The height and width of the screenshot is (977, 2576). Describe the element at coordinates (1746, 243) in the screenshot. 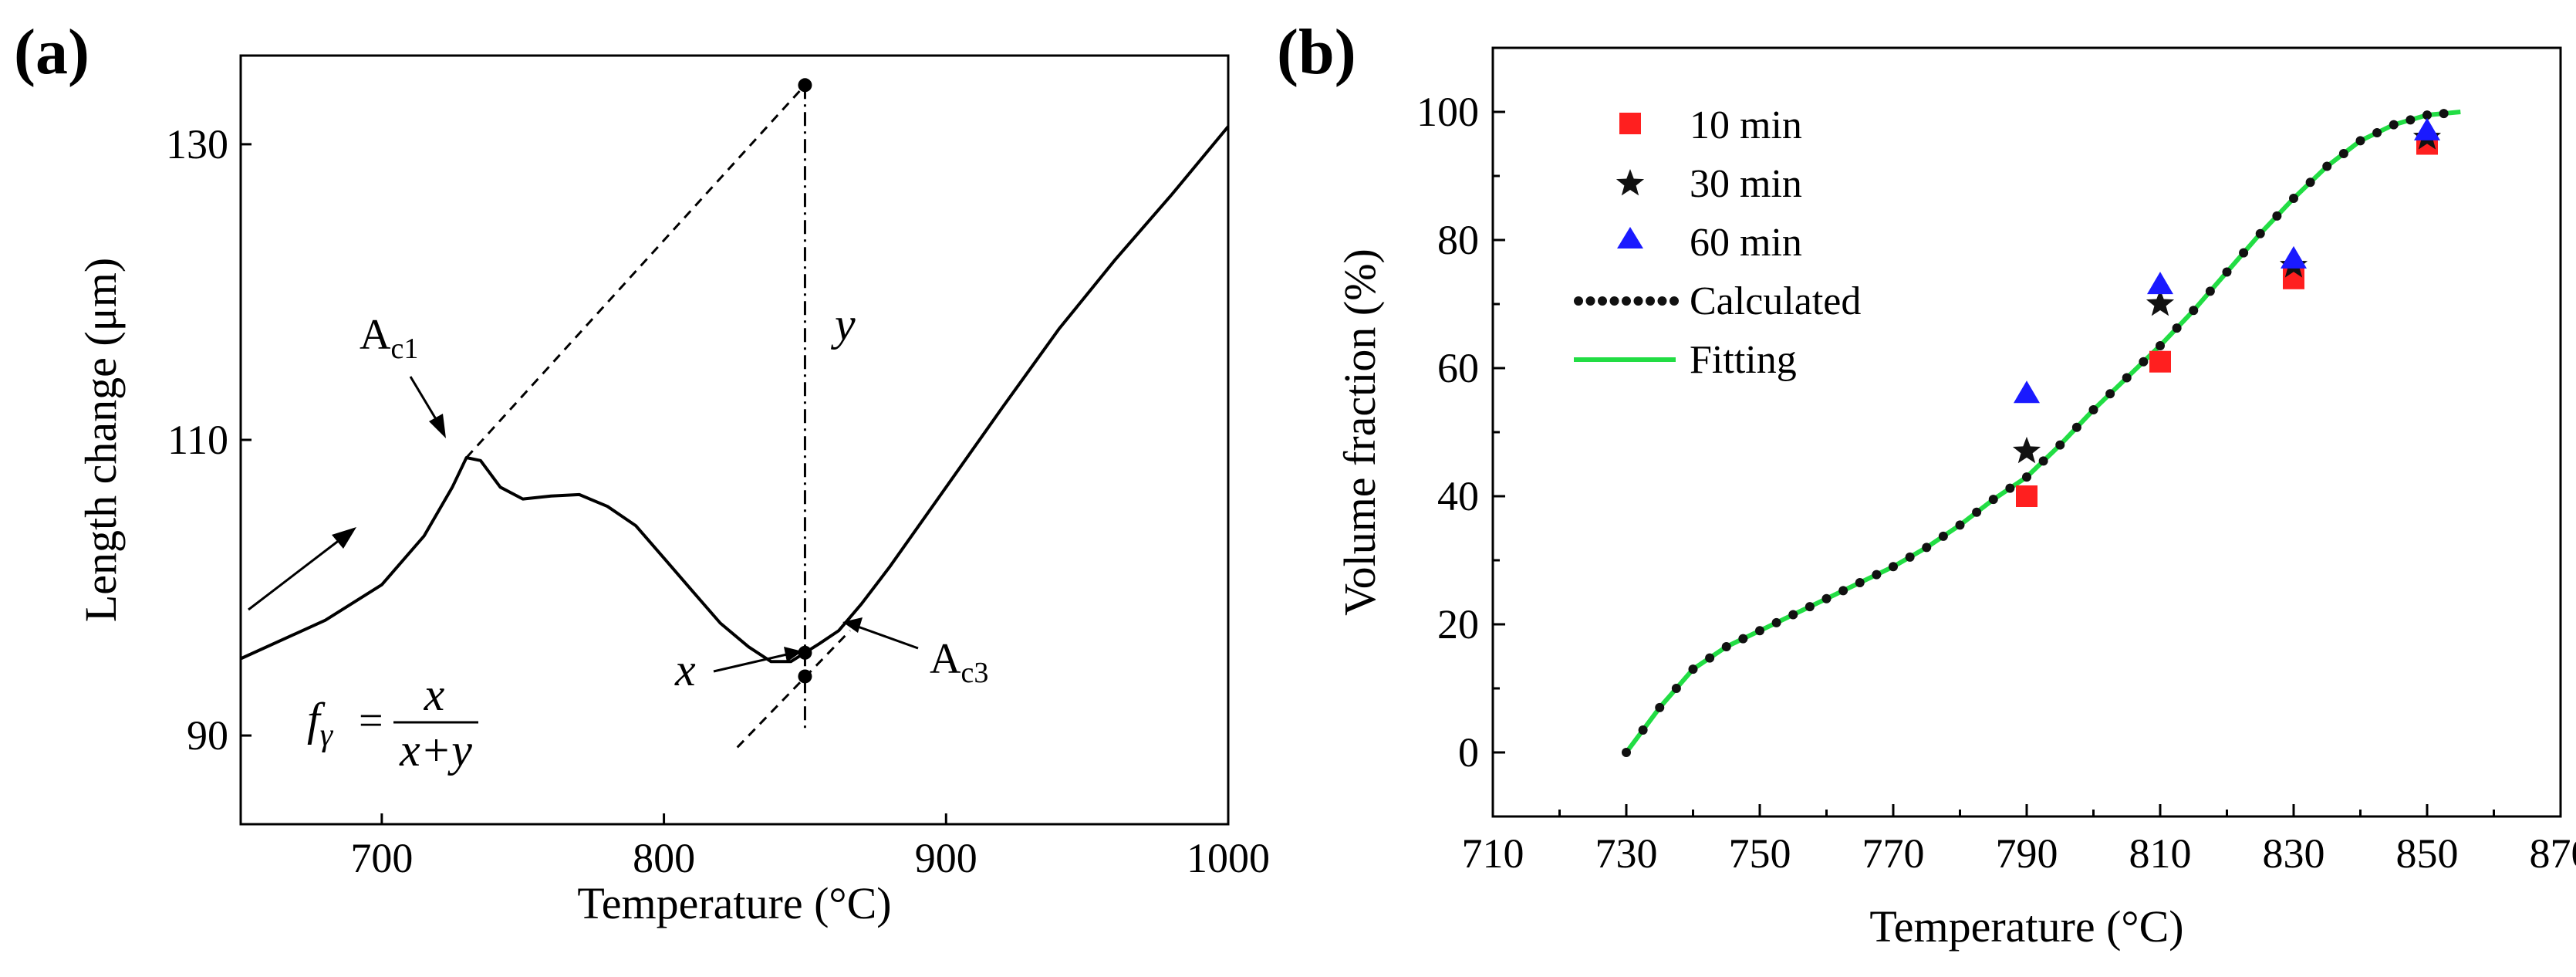

I see `legend-label-60min: 60 min` at that location.